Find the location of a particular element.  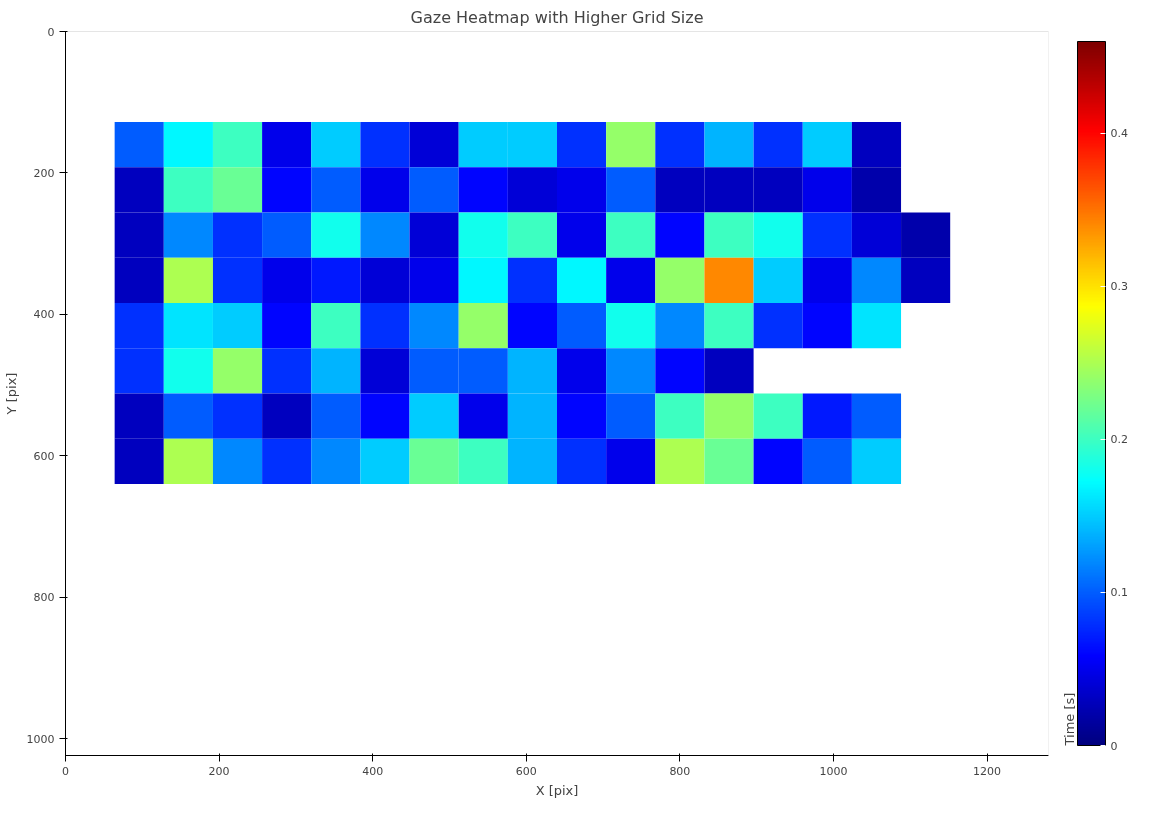

color-bar-label: 0.1 is located at coordinates (1119, 593).